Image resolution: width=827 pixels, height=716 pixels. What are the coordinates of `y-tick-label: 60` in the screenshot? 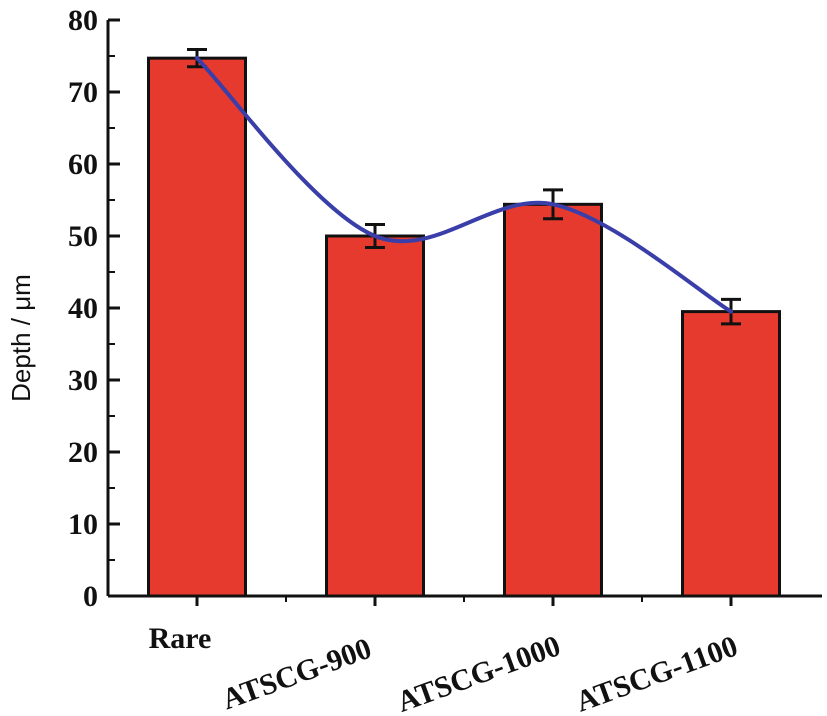 It's located at (83, 164).